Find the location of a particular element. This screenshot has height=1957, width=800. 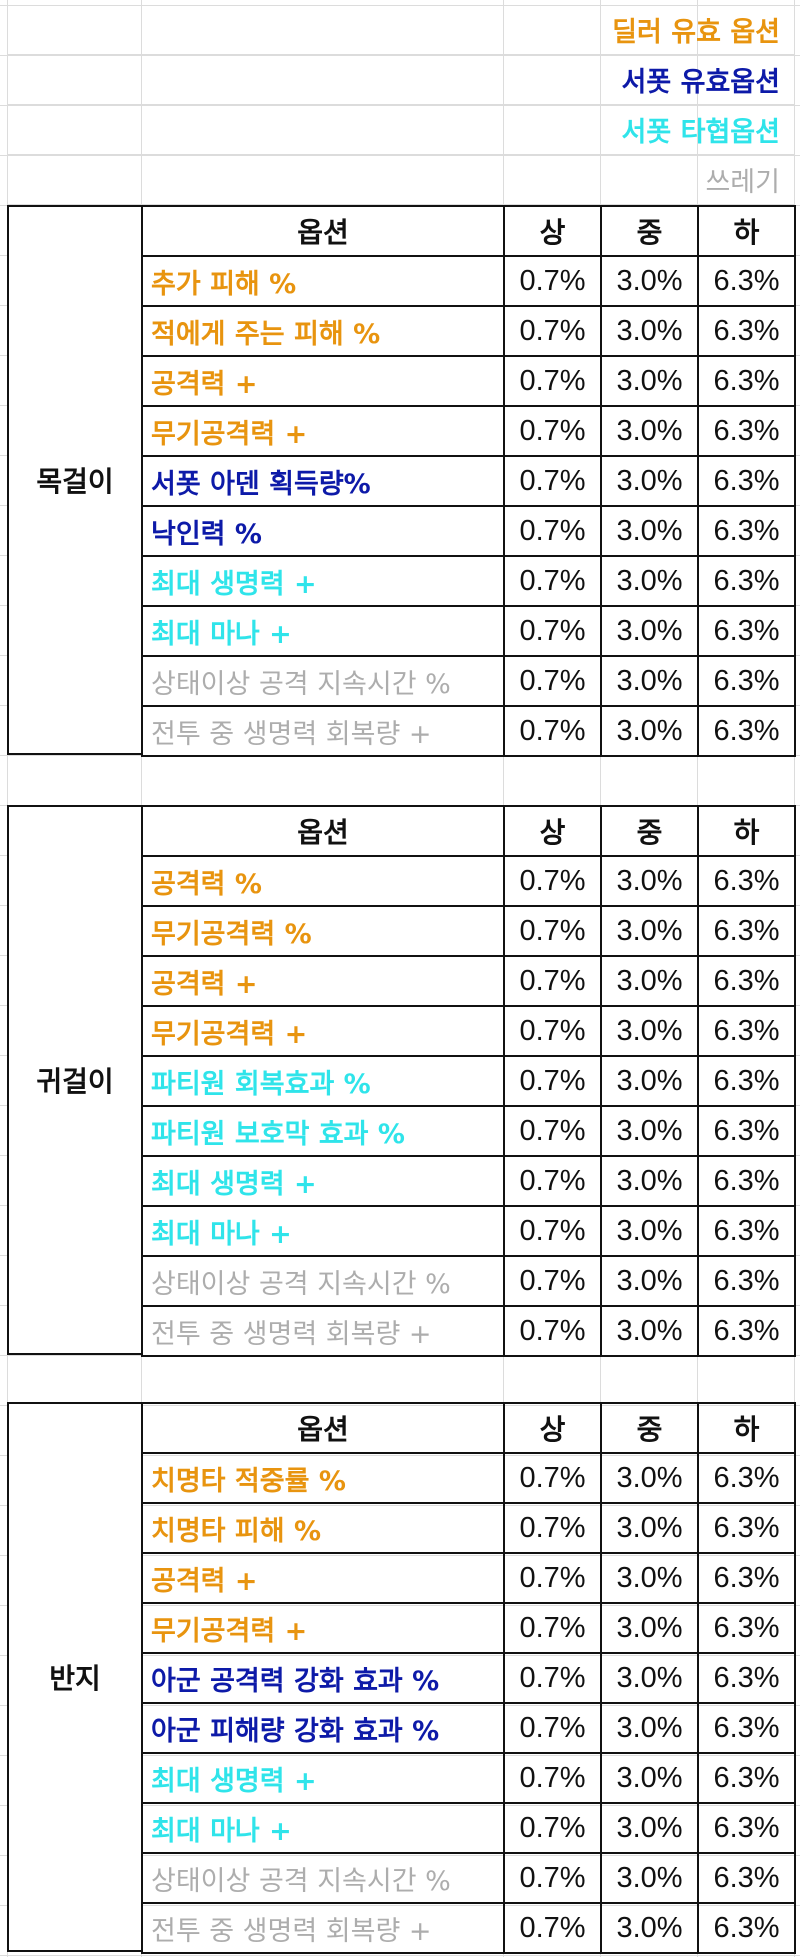

header-mid: 중 is located at coordinates (649, 1428).